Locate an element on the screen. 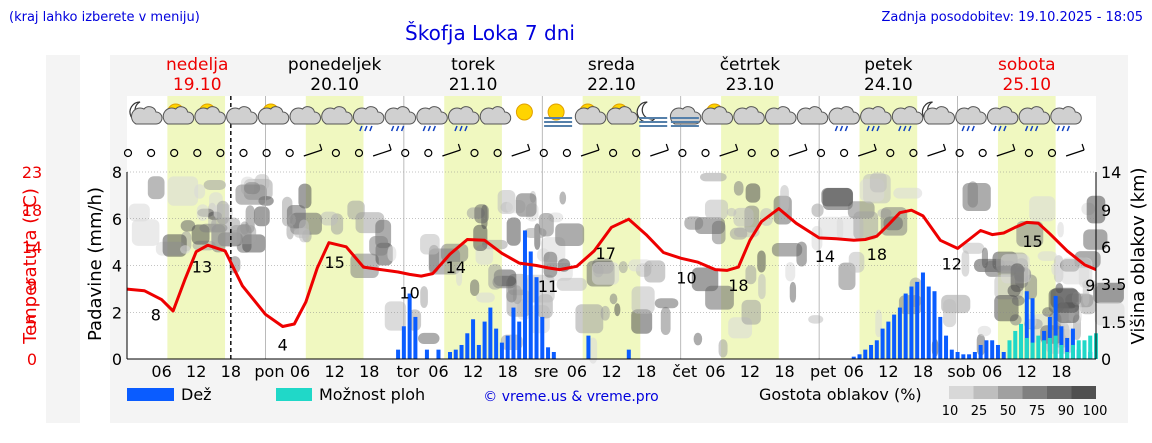  hour-tick-label: 12 is located at coordinates (611, 371).